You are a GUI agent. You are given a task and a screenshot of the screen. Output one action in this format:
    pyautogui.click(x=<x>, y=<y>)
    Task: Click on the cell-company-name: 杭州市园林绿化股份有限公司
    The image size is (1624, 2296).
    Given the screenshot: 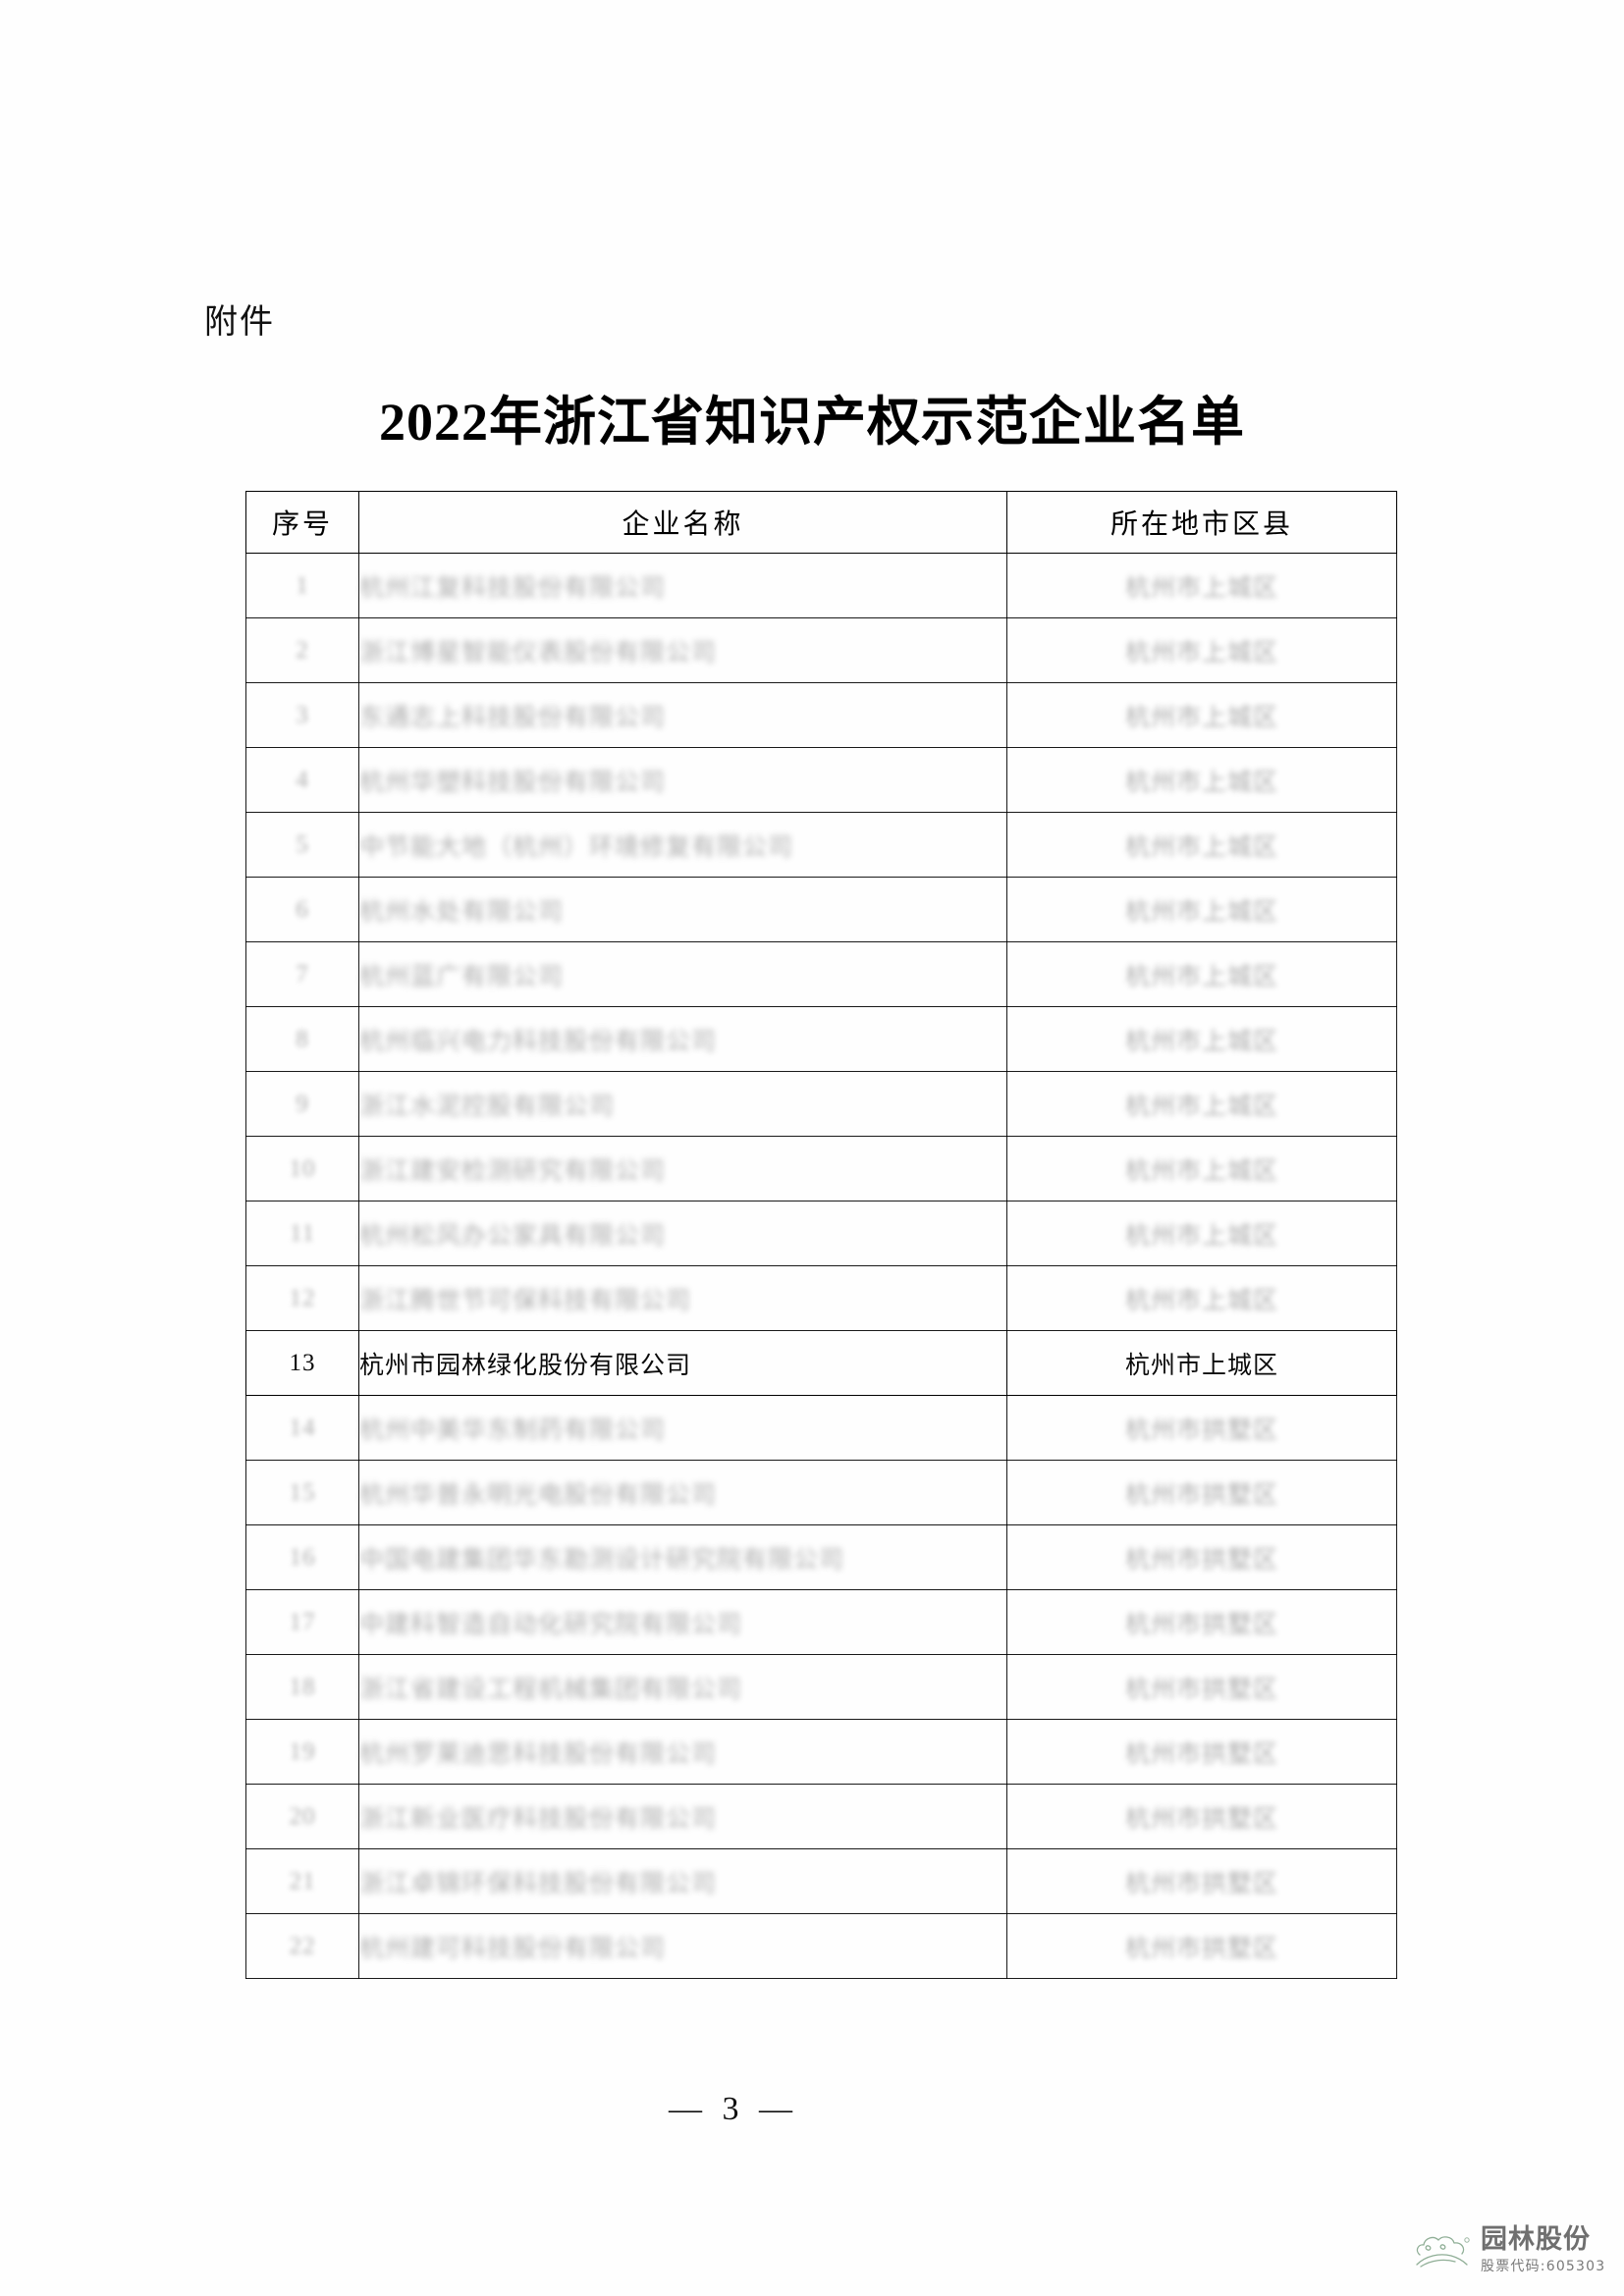 What is the action you would take?
    pyautogui.click(x=682, y=1363)
    